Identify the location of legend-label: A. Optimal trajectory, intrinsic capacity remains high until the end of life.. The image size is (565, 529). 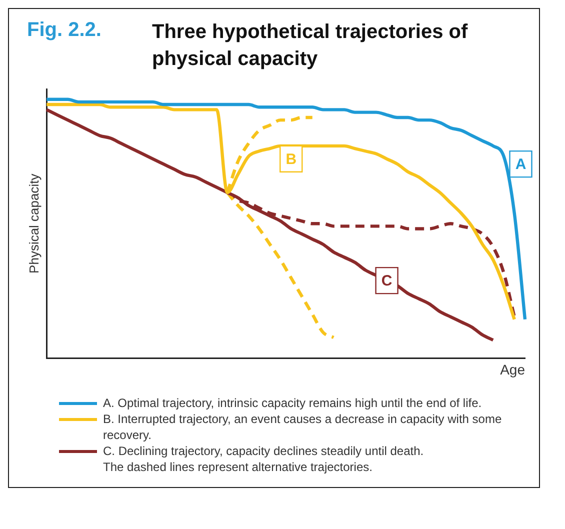
(293, 403).